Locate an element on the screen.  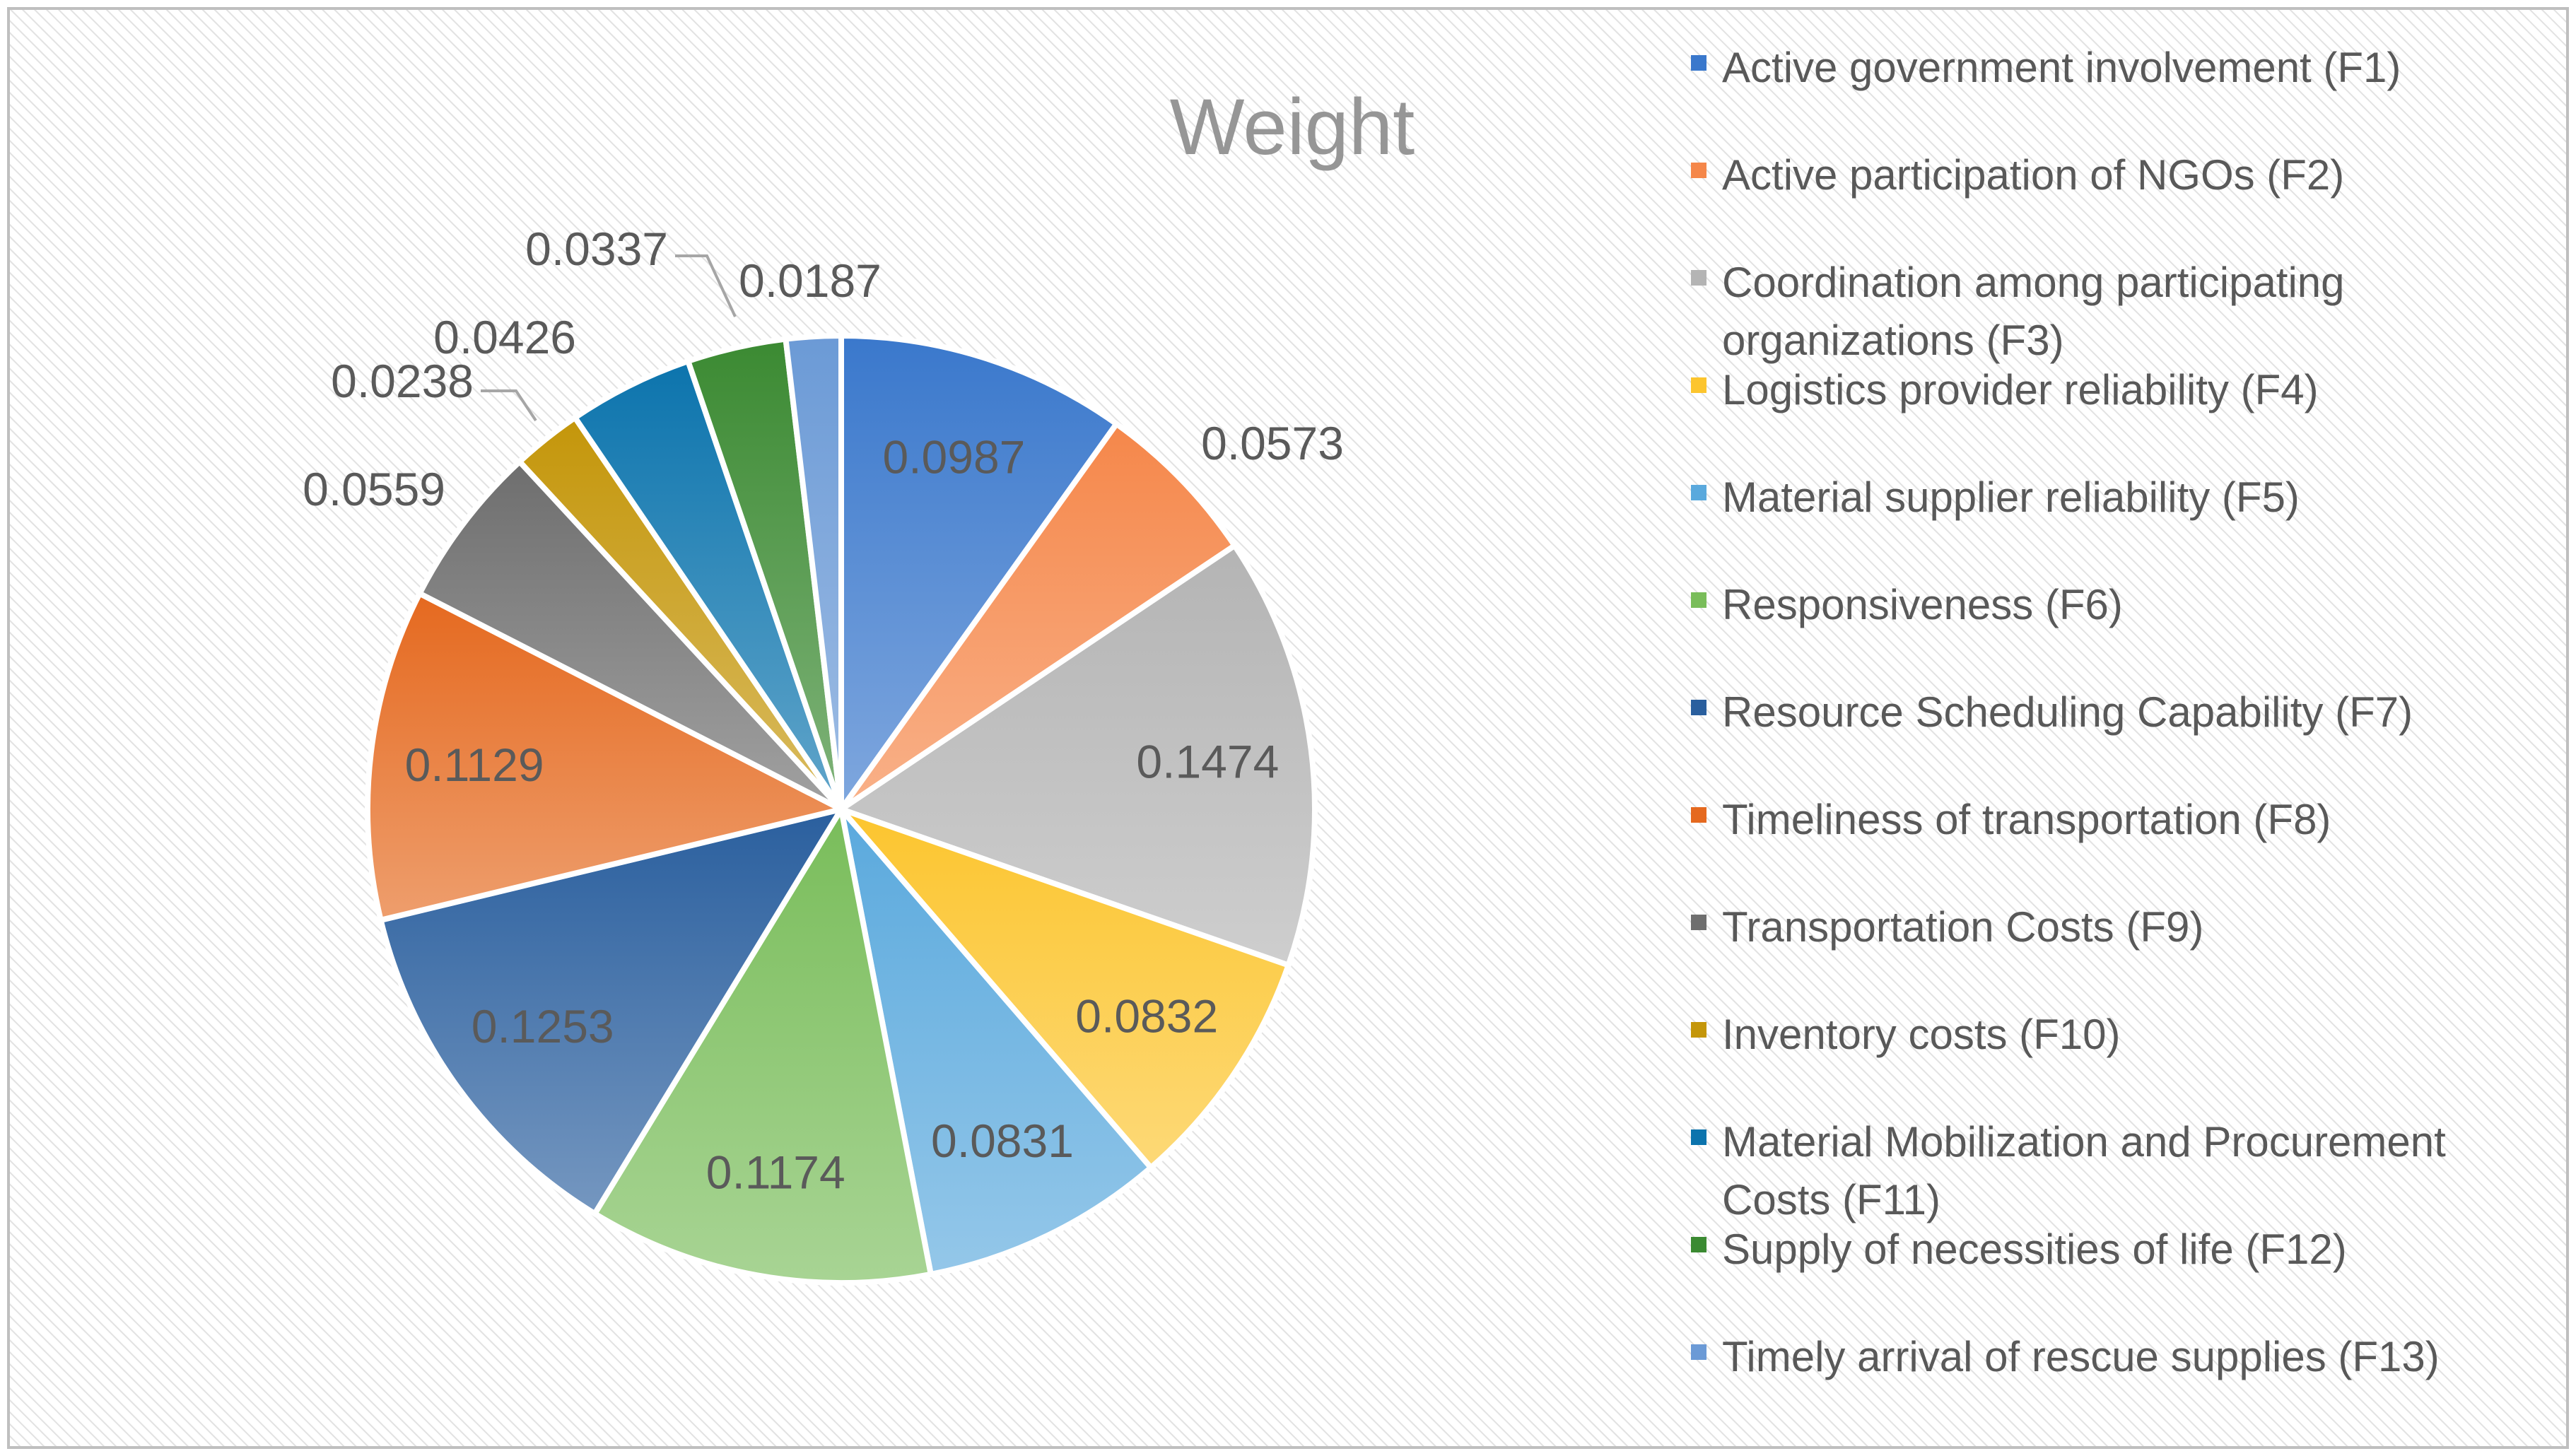
data-label: 0.0337 is located at coordinates (596, 249).